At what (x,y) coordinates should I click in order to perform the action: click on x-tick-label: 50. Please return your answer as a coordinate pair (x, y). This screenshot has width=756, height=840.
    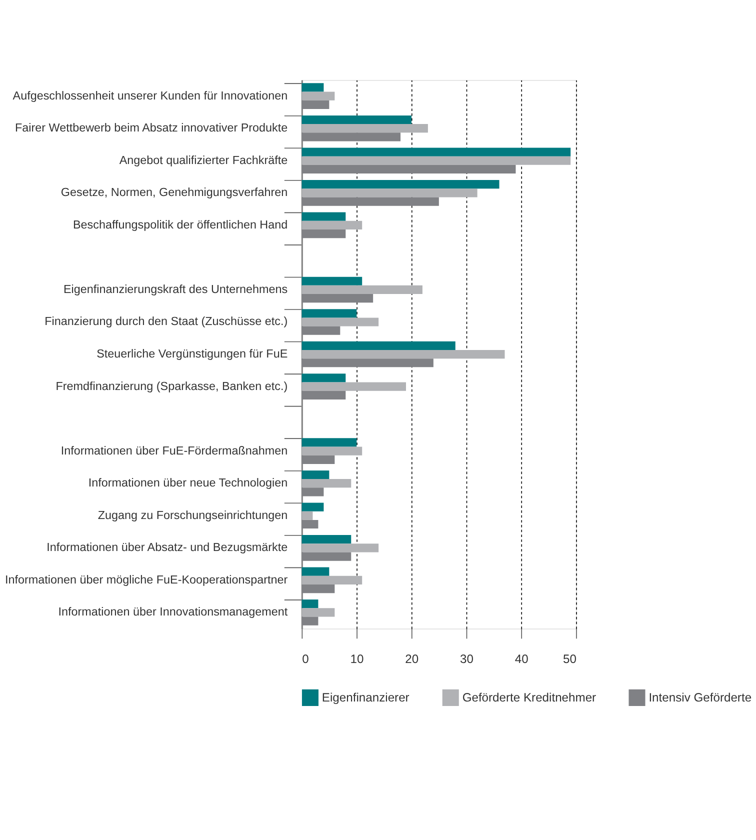
    Looking at the image, I should click on (570, 659).